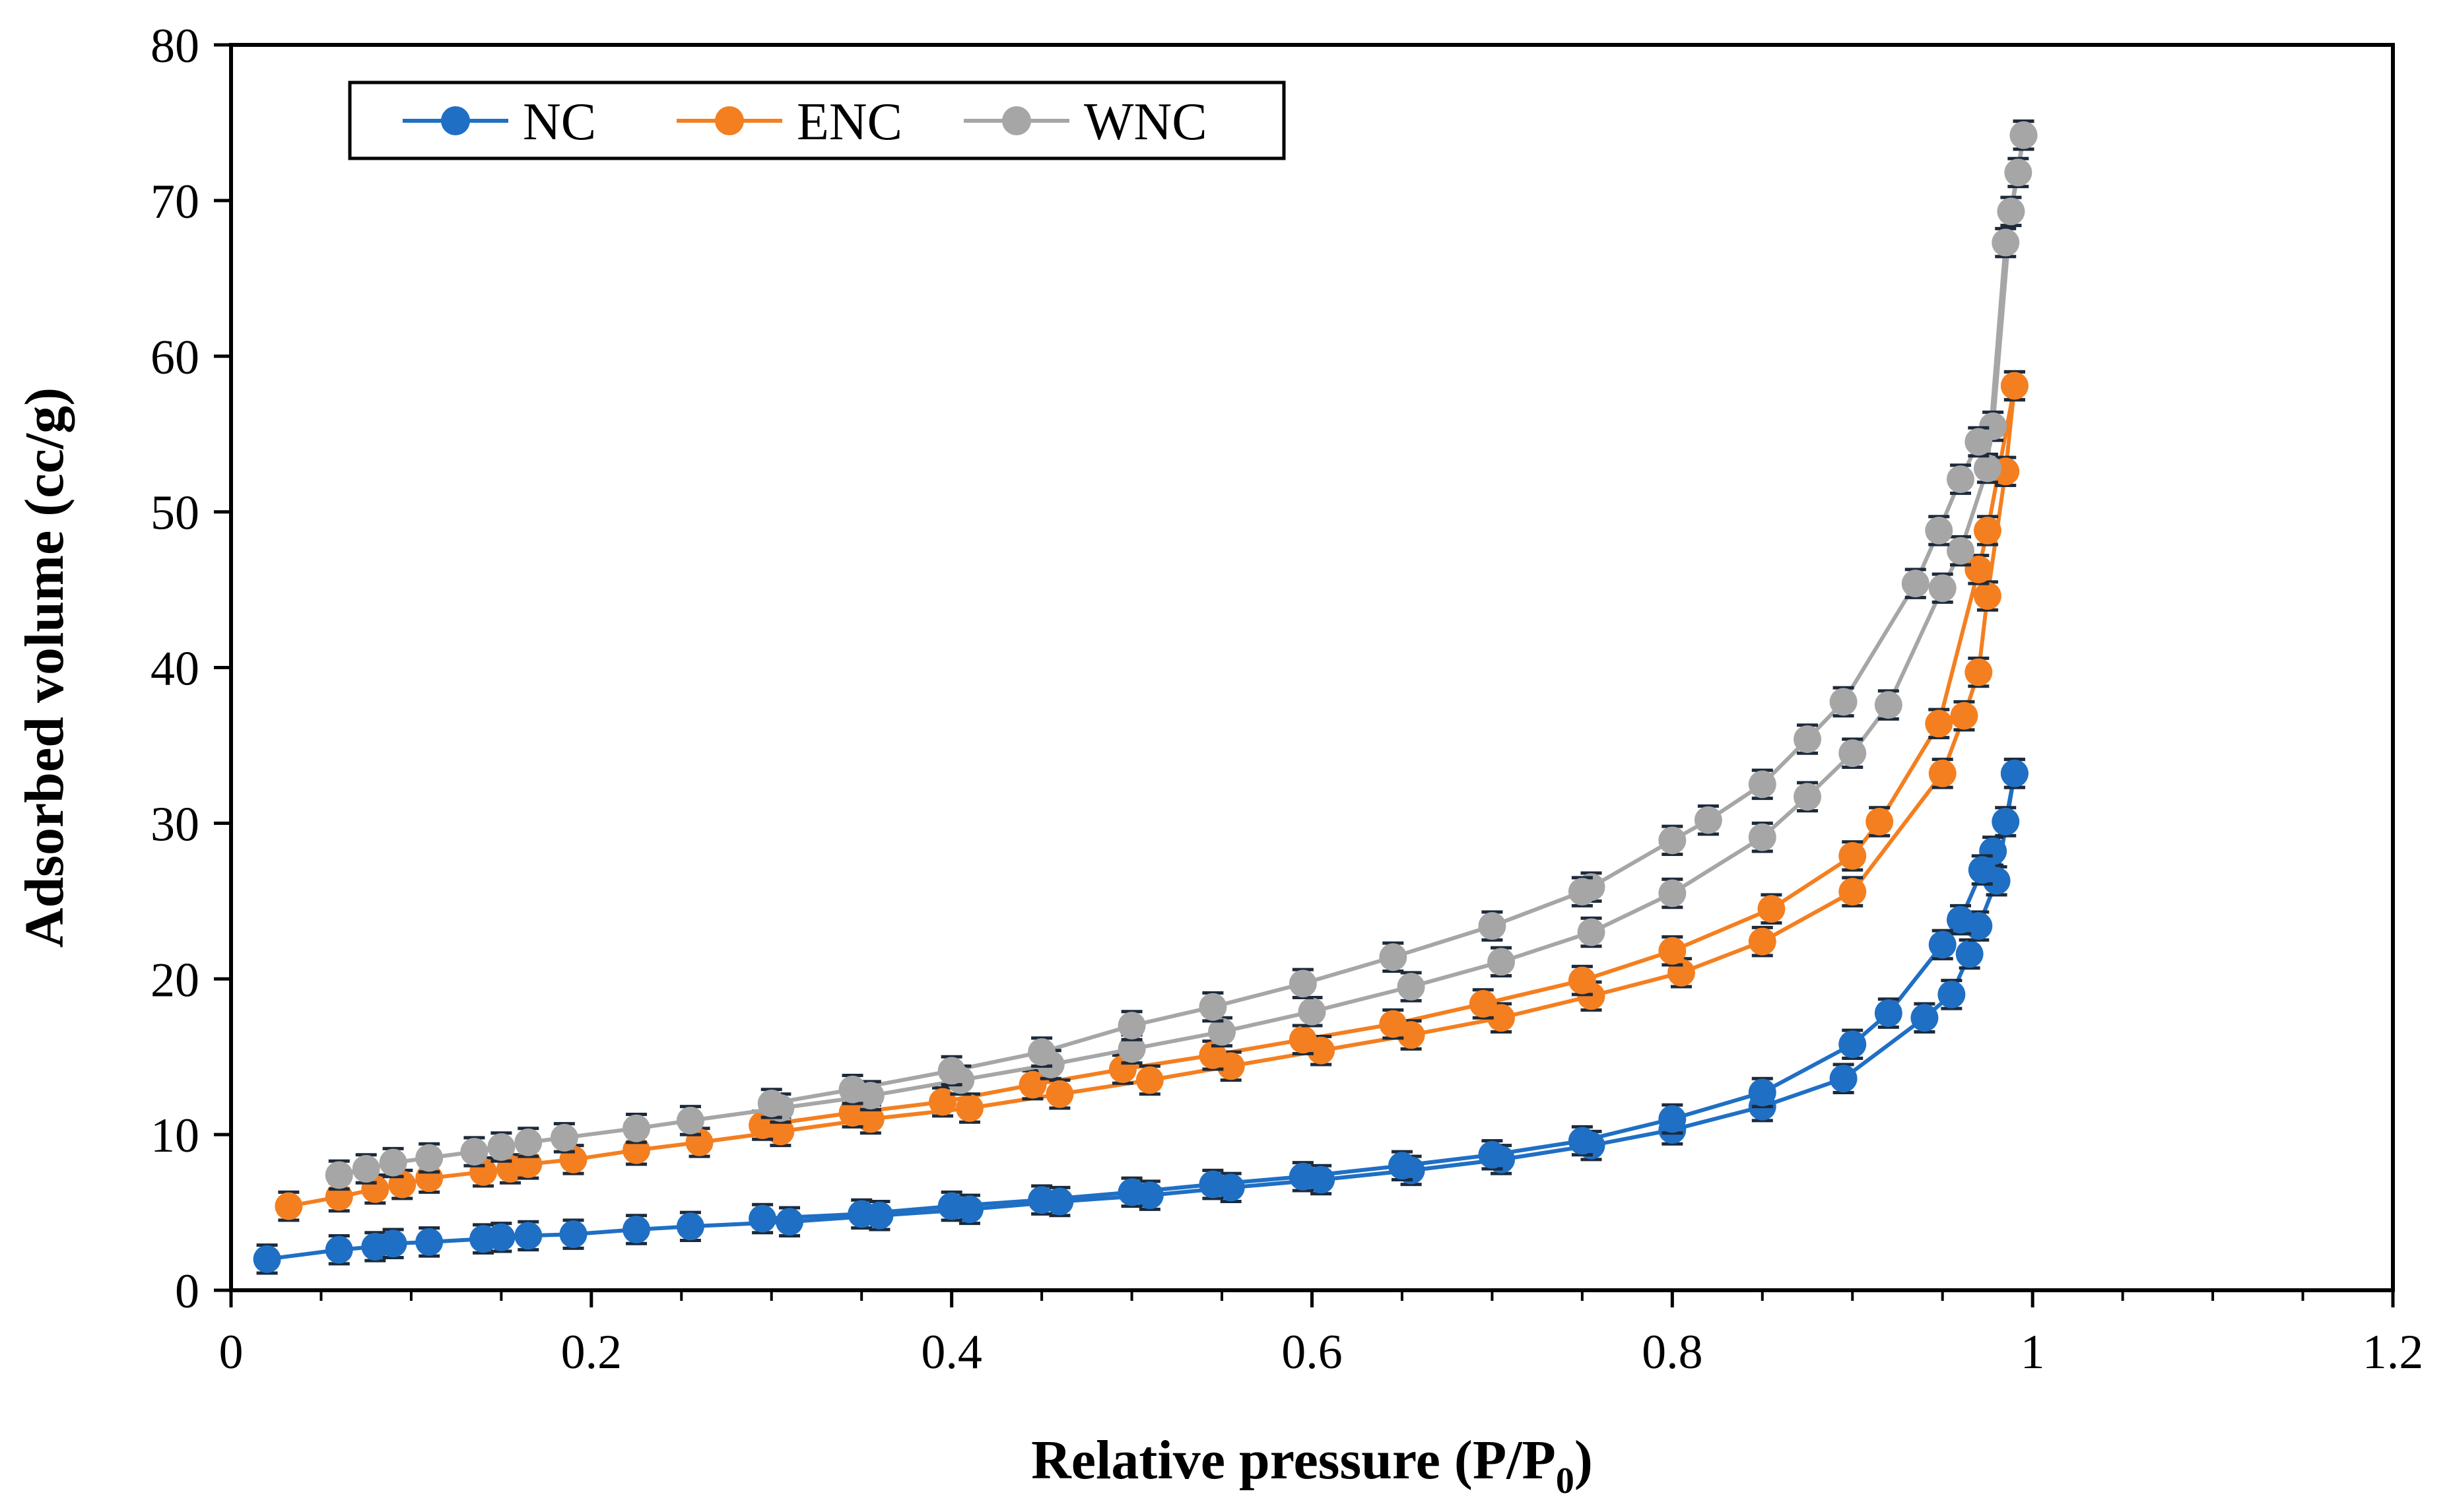 The height and width of the screenshot is (1512, 2451). Describe the element at coordinates (2393, 1352) in the screenshot. I see `x-tick-label: 1.2` at that location.